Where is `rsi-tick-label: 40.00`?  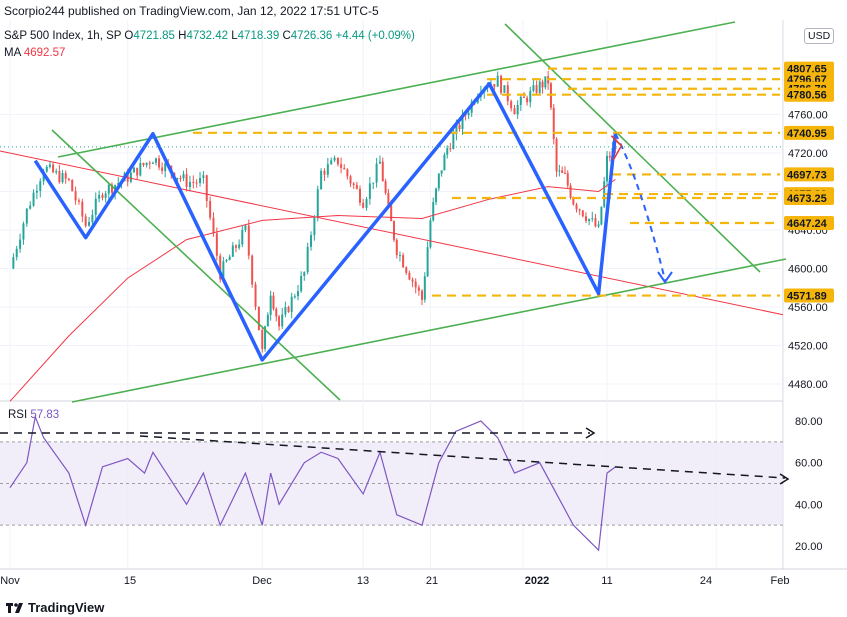 rsi-tick-label: 40.00 is located at coordinates (809, 505).